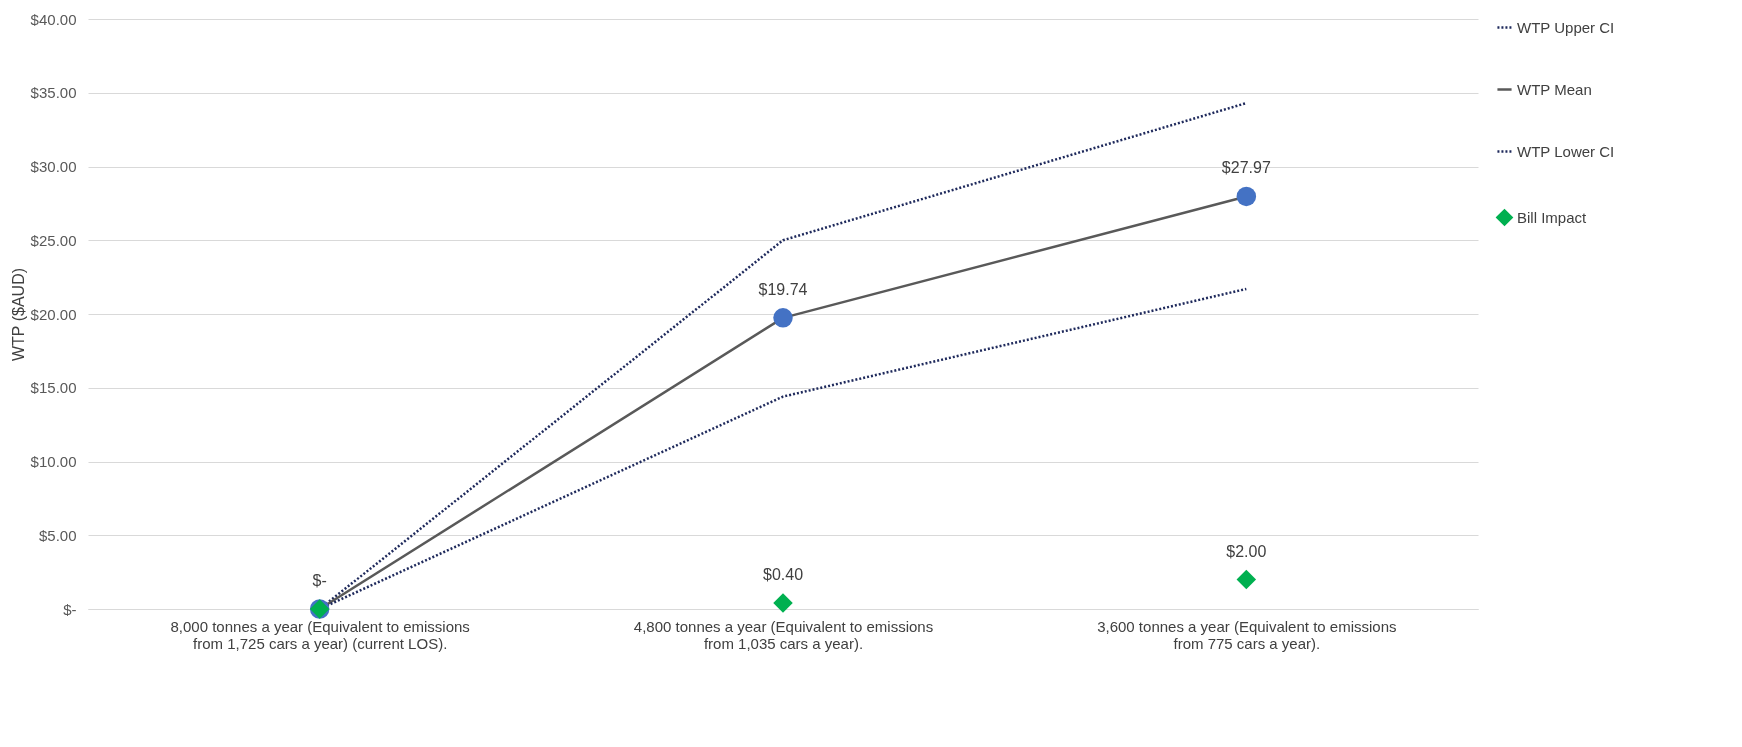  I want to click on y-tick-label: $40.00, so click(53, 19).